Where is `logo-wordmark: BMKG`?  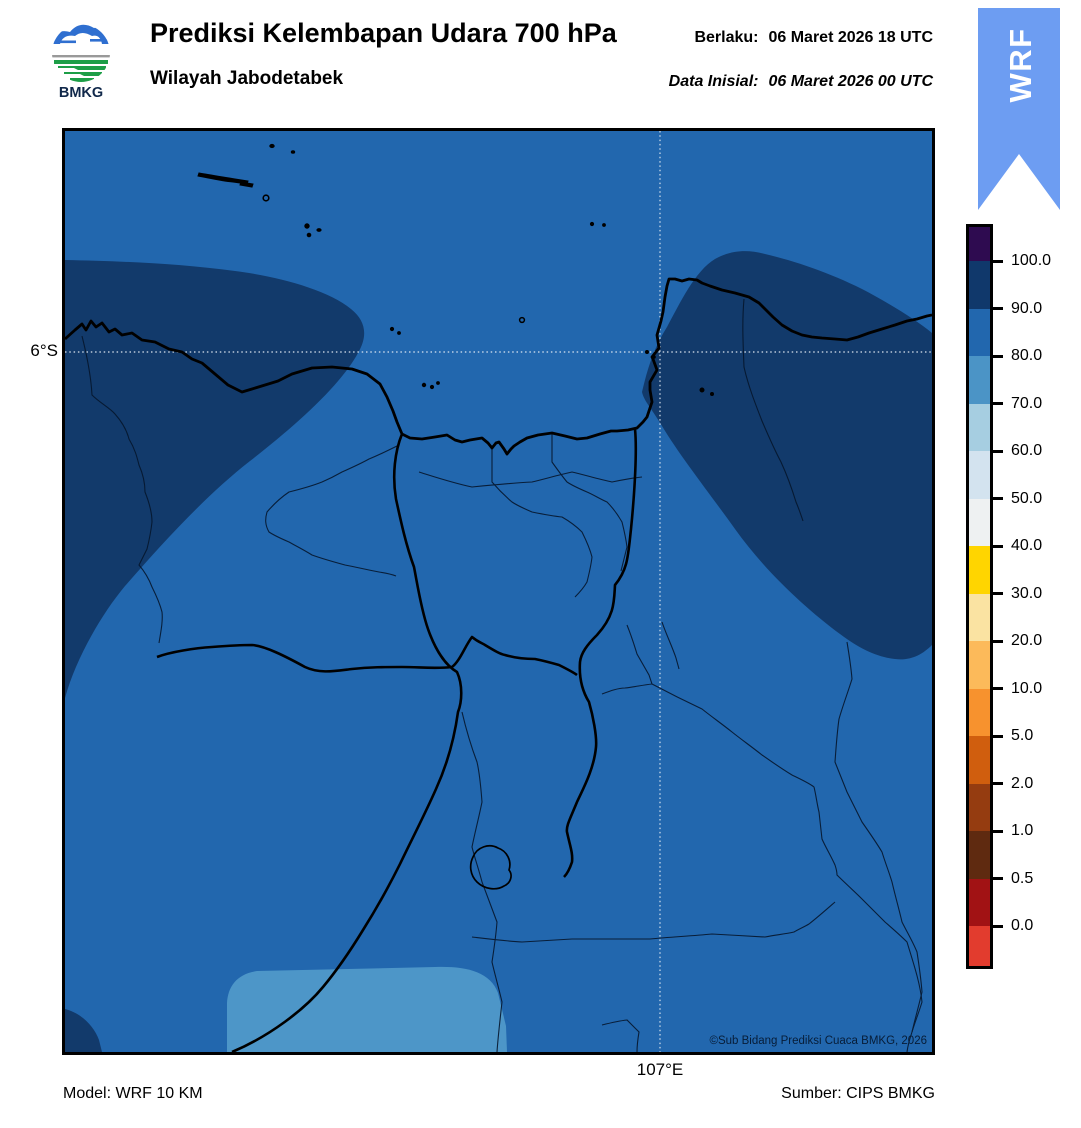
logo-wordmark: BMKG is located at coordinates (81, 93).